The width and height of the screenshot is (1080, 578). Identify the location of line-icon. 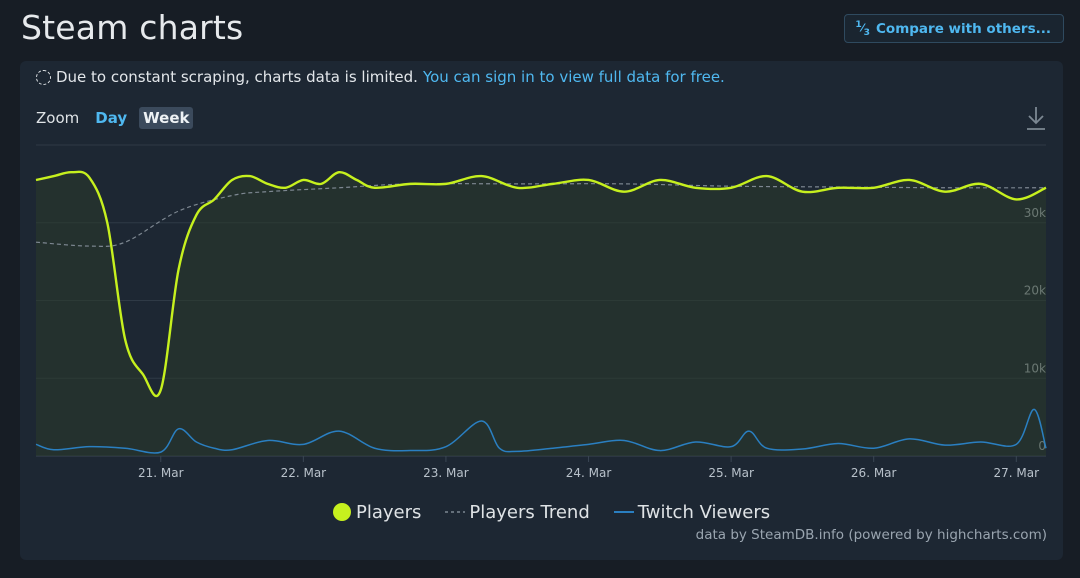
(623, 512).